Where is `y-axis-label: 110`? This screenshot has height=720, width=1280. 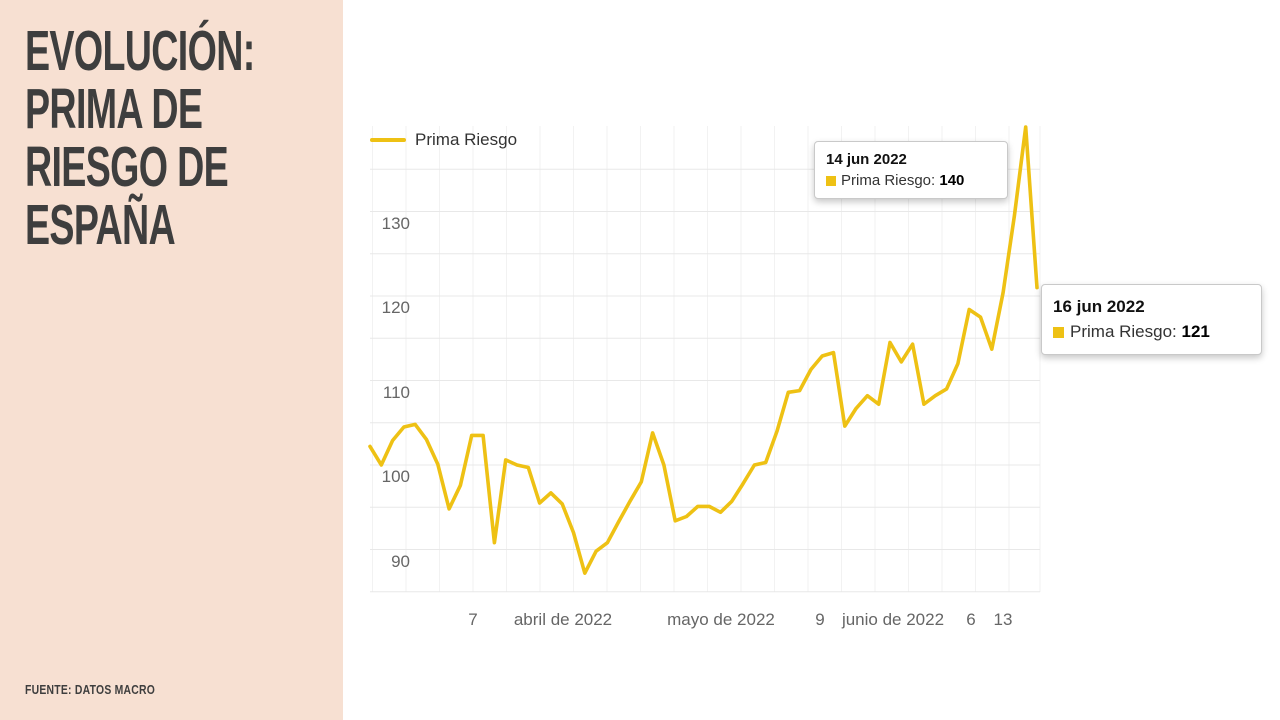 y-axis-label: 110 is located at coordinates (396, 392).